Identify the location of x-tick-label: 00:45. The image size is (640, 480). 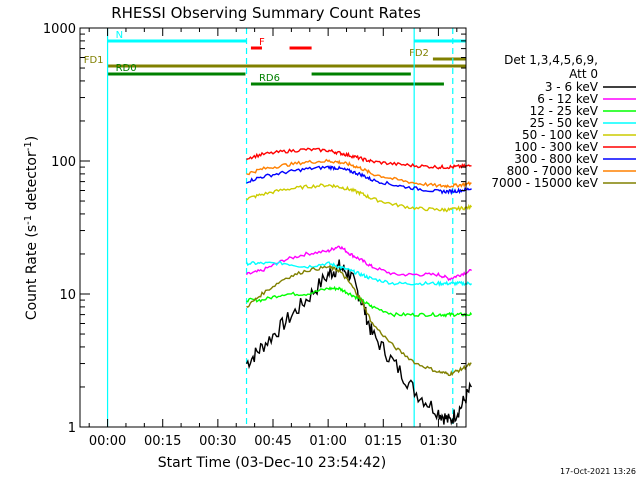
(272, 441).